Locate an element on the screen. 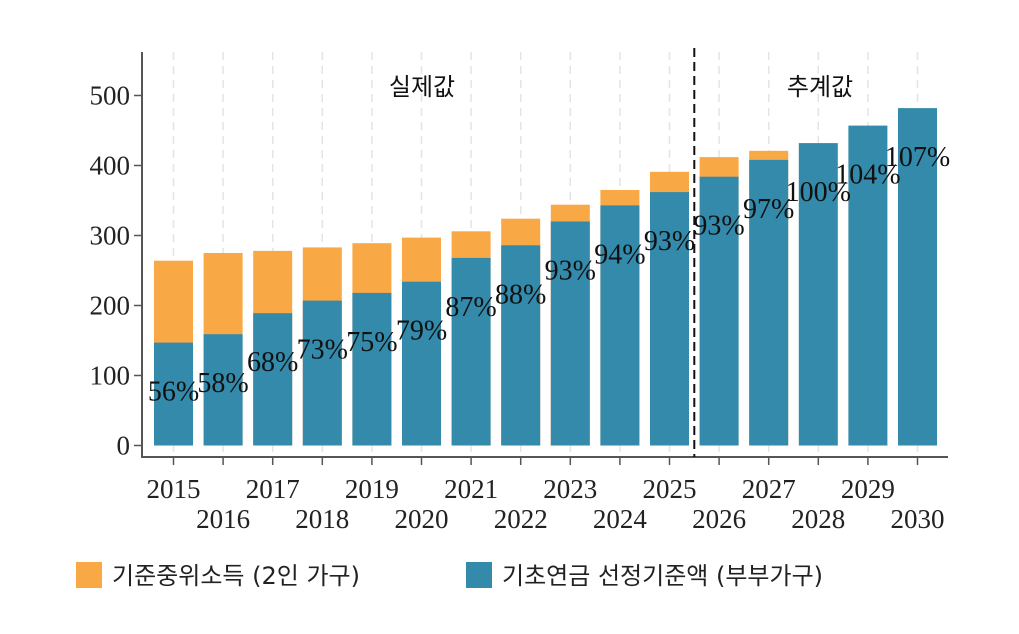  y-tick-label: 200 is located at coordinates (110, 306).